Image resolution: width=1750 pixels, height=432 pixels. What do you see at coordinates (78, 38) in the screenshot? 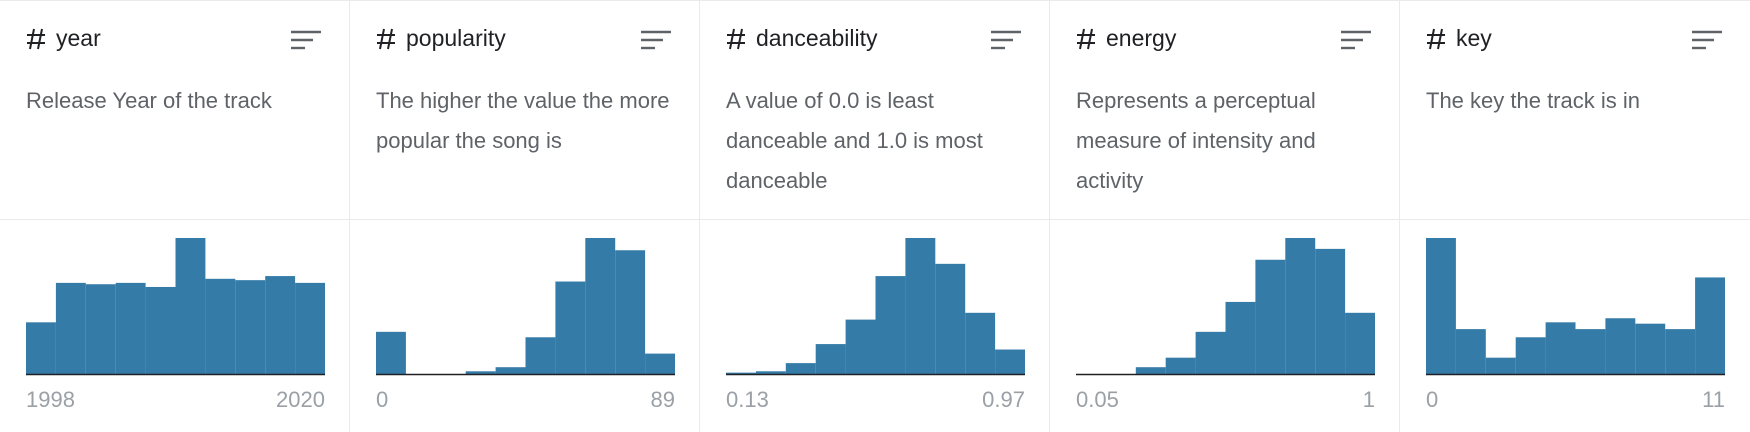
I see `column-name: year` at bounding box center [78, 38].